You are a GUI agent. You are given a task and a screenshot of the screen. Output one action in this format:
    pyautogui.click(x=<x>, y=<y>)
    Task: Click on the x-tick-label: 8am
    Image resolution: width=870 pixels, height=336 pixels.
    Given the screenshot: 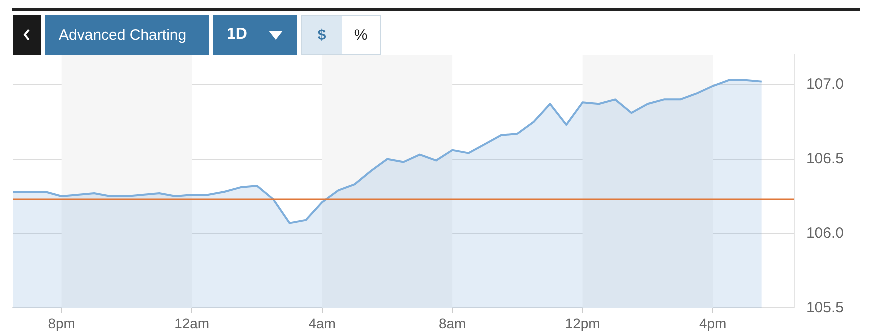 What is the action you would take?
    pyautogui.click(x=452, y=323)
    